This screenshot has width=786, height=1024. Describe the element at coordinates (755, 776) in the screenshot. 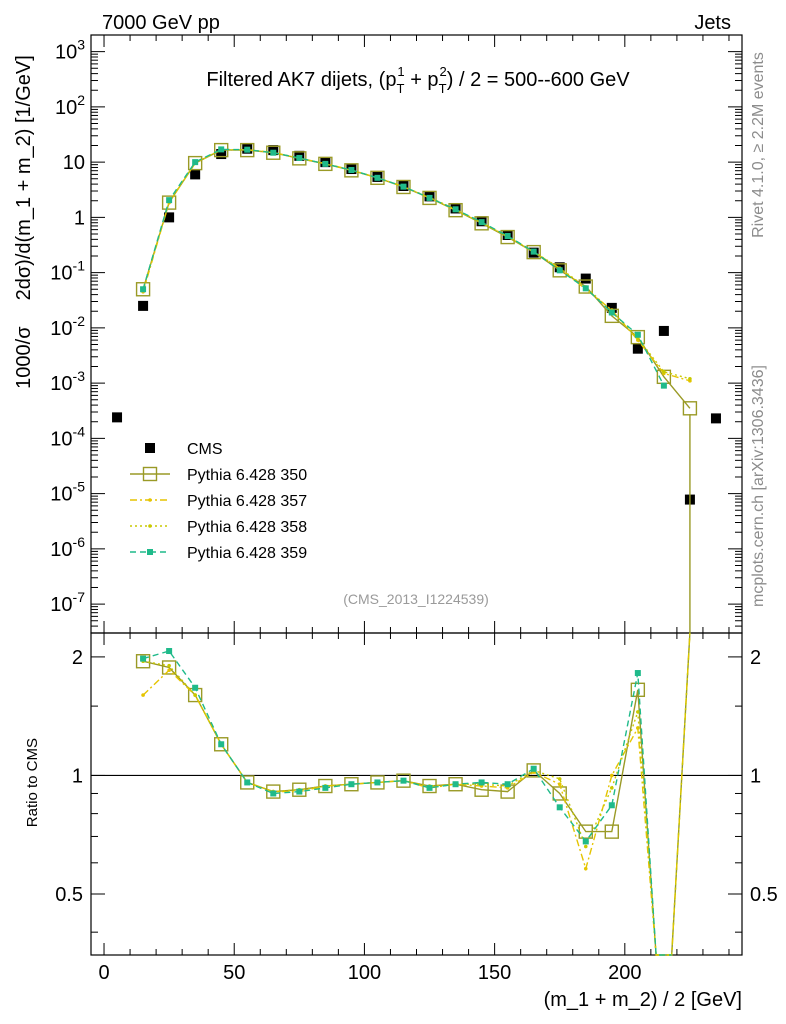

I see `ratio-y-tick-label-right: 1` at that location.